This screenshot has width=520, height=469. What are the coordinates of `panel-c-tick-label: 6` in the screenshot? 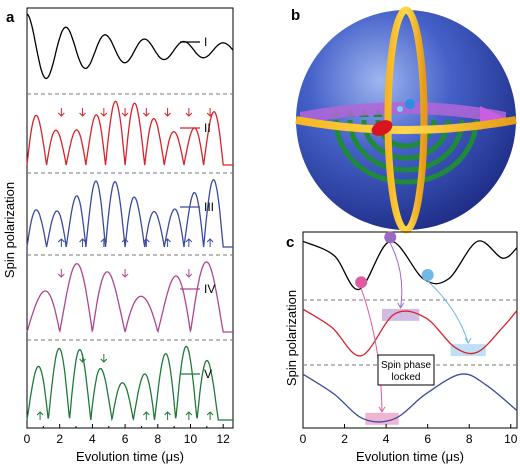 It's located at (427, 439).